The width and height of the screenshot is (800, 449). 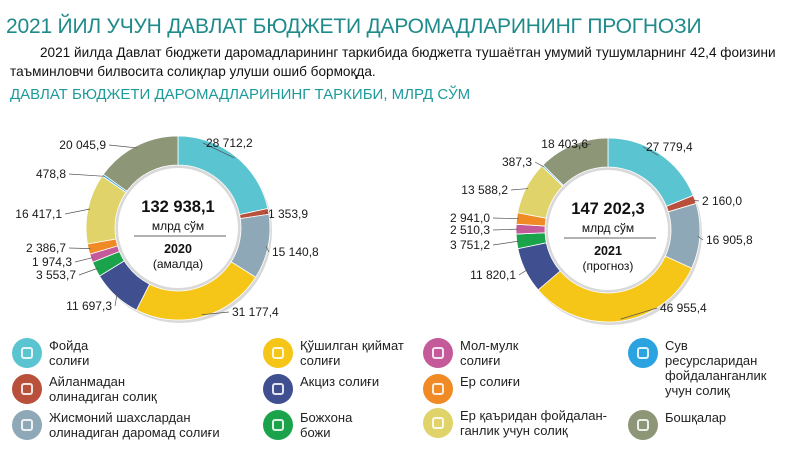 What do you see at coordinates (56, 275) in the screenshot?
I see `slice-value-label: 3 553,7` at bounding box center [56, 275].